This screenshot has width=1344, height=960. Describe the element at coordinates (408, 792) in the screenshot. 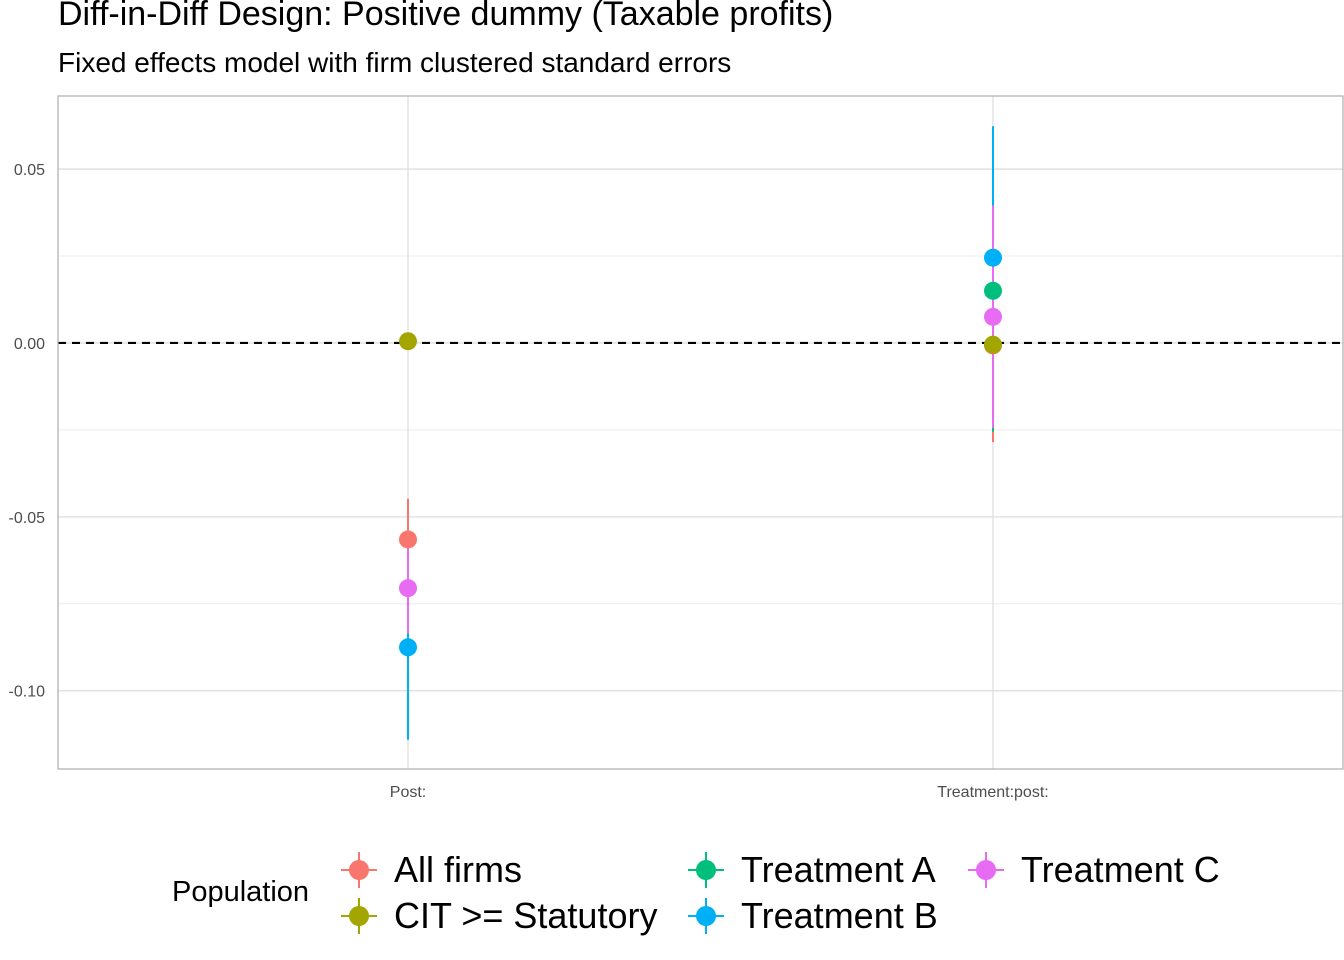

I see `x-tick-label: Post:` at that location.